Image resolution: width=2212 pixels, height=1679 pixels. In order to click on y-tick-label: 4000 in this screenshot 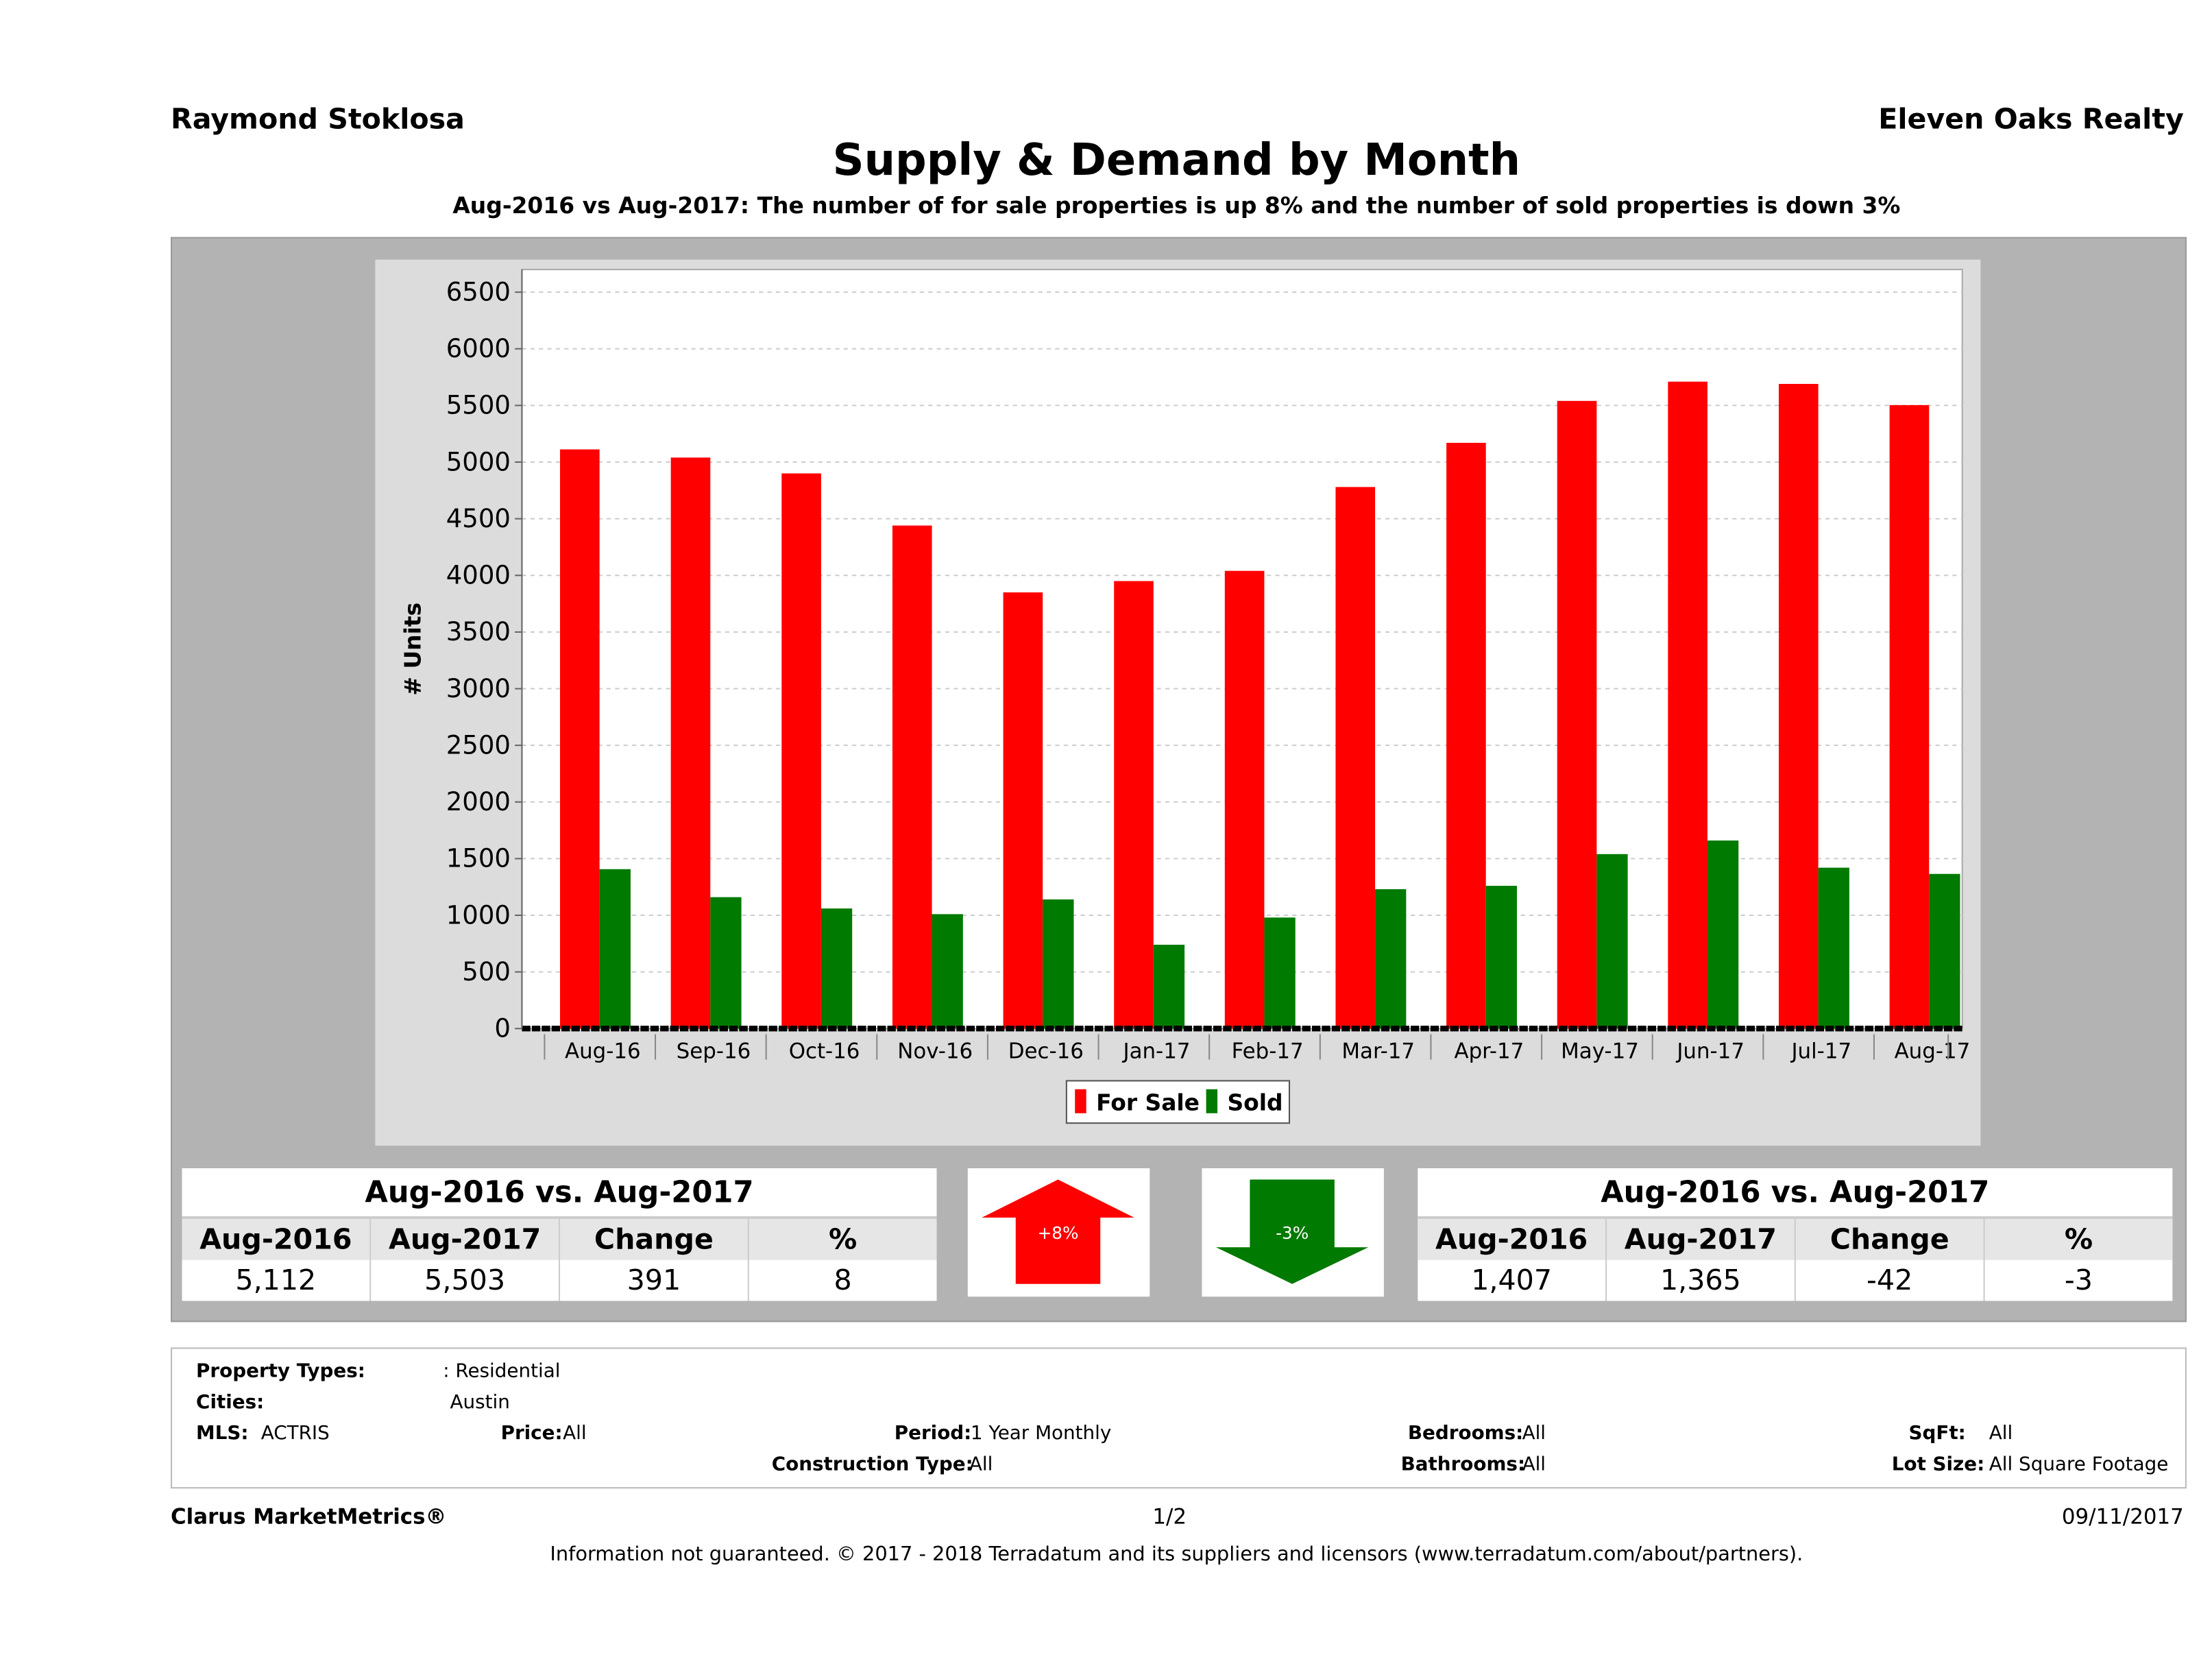, I will do `click(478, 575)`.